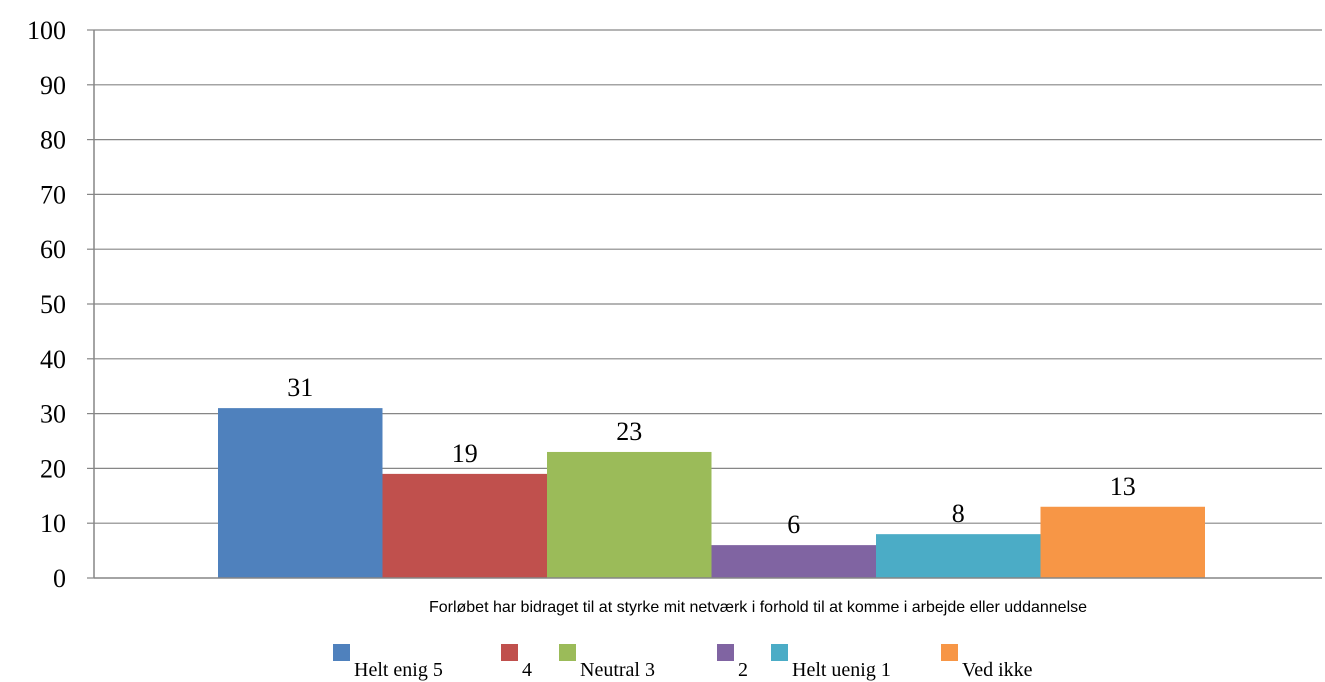  I want to click on y-tick-label: 50, so click(53, 304).